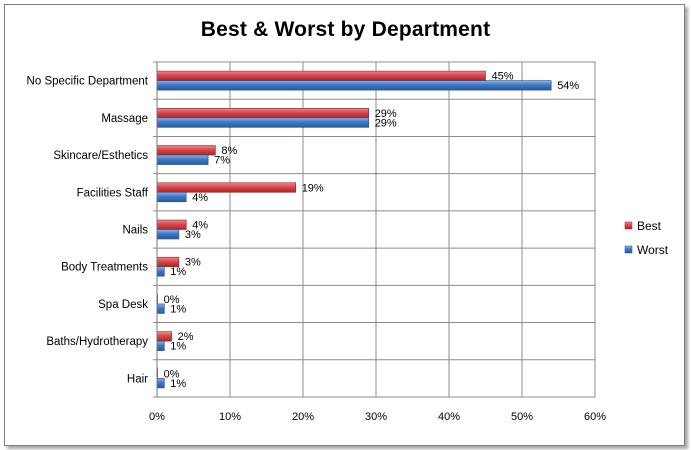 This screenshot has height=450, width=691. What do you see at coordinates (649, 226) in the screenshot?
I see `legend-label-best: Best` at bounding box center [649, 226].